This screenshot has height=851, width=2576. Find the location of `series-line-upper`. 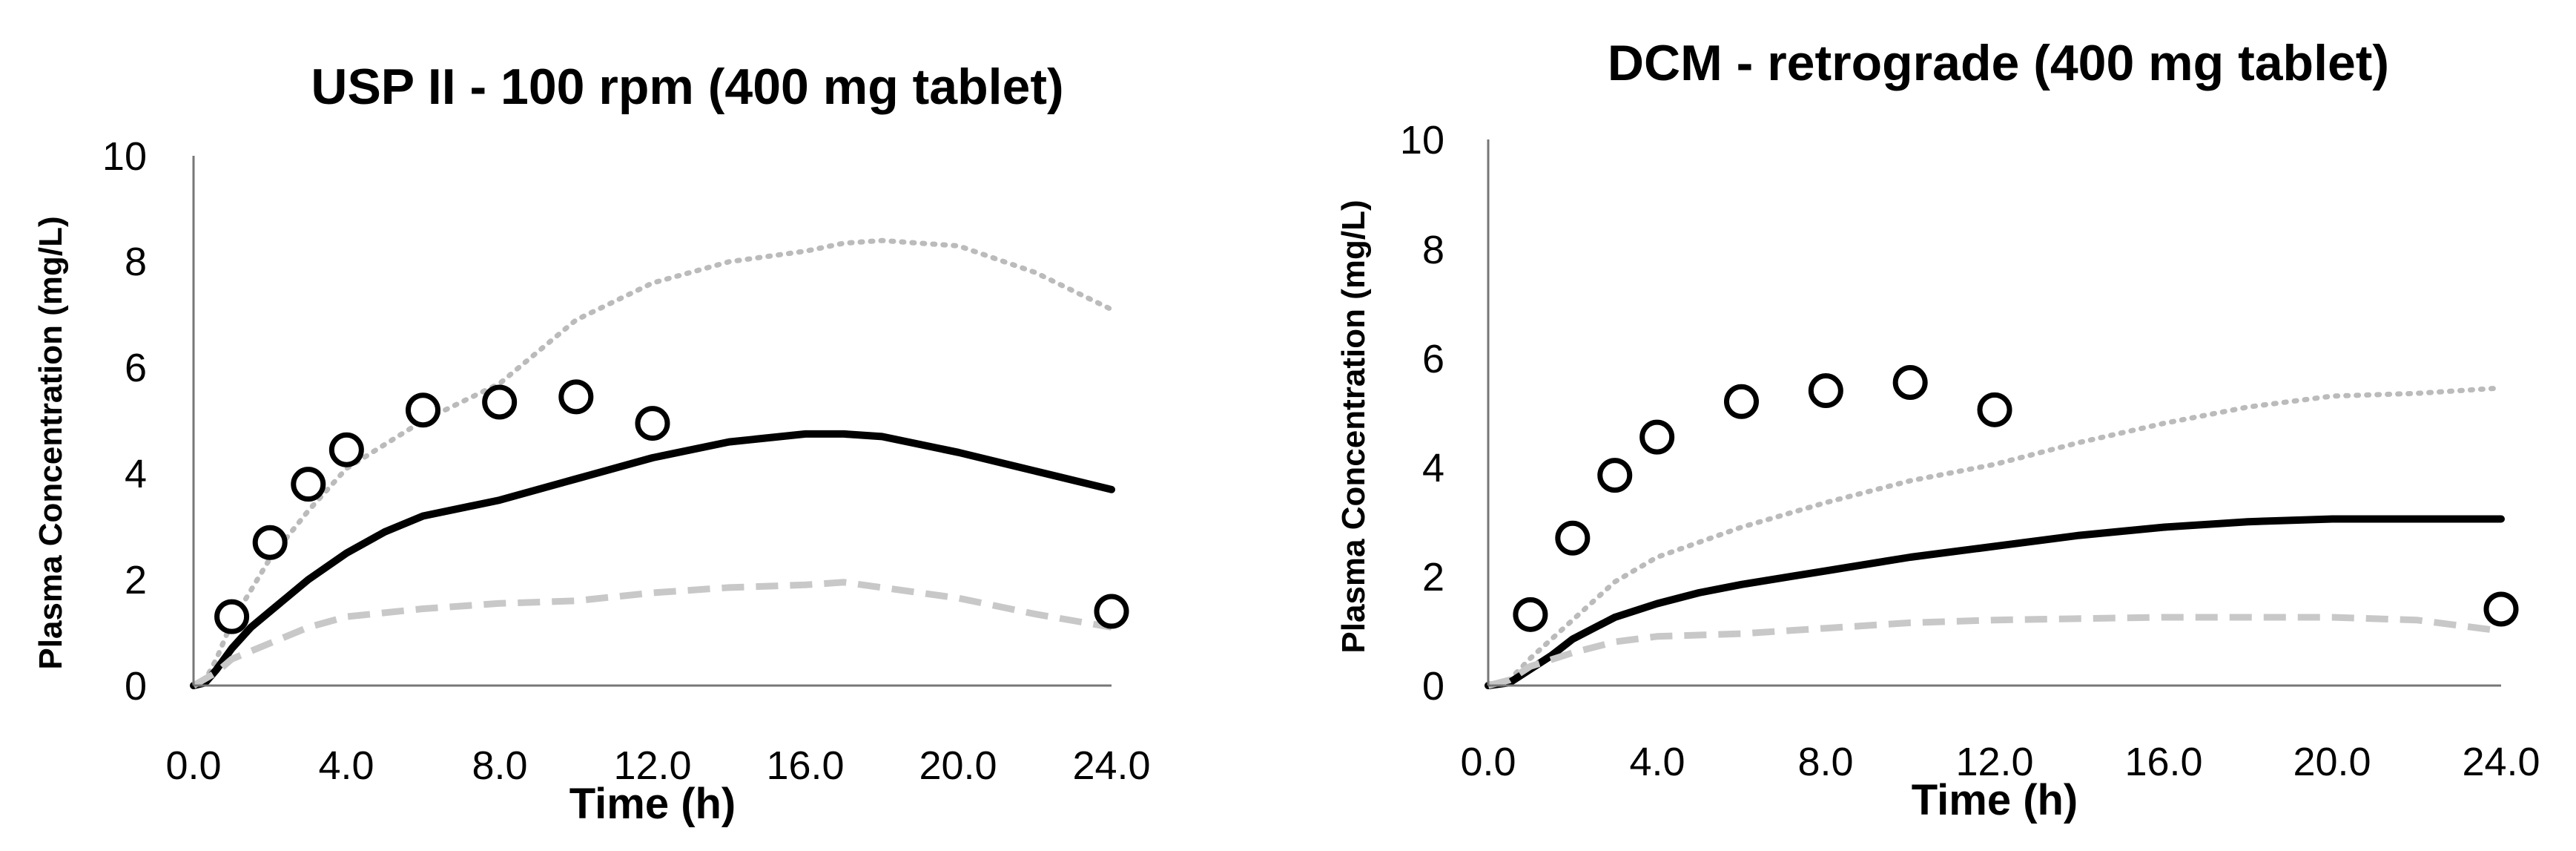

series-line-upper is located at coordinates (1994, 537).